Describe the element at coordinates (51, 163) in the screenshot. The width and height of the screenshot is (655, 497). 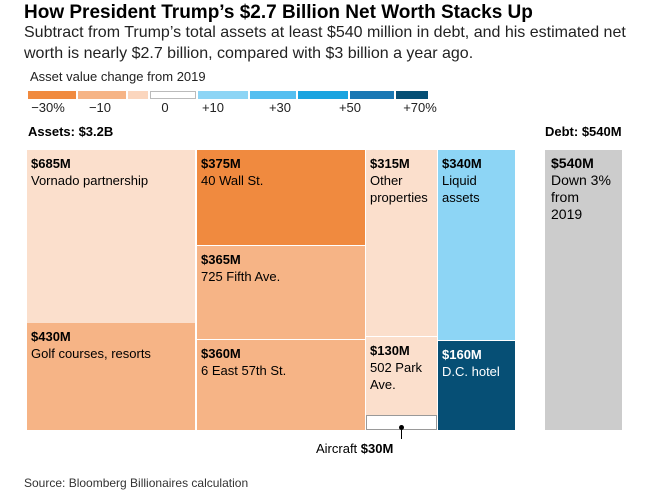
I see `tile-value: $685M` at that location.